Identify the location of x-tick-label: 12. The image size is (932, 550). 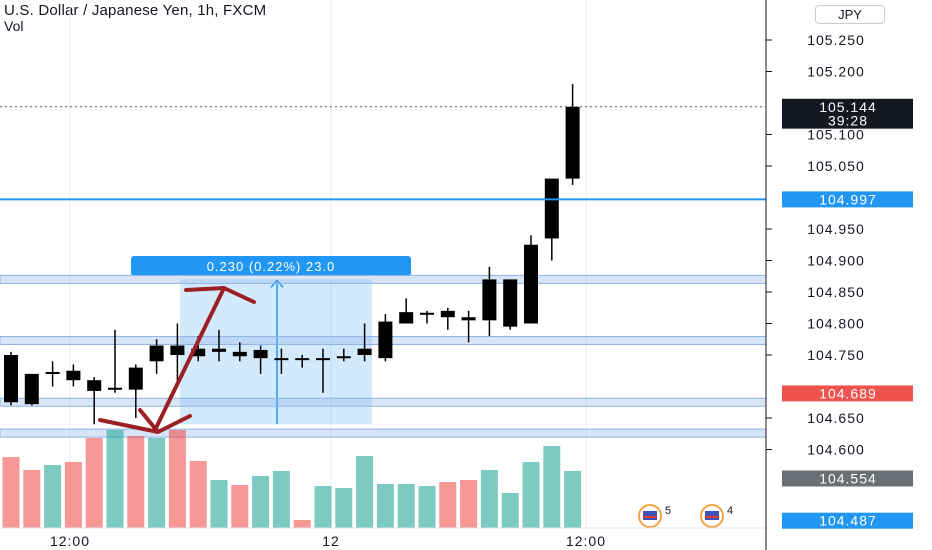
(331, 541).